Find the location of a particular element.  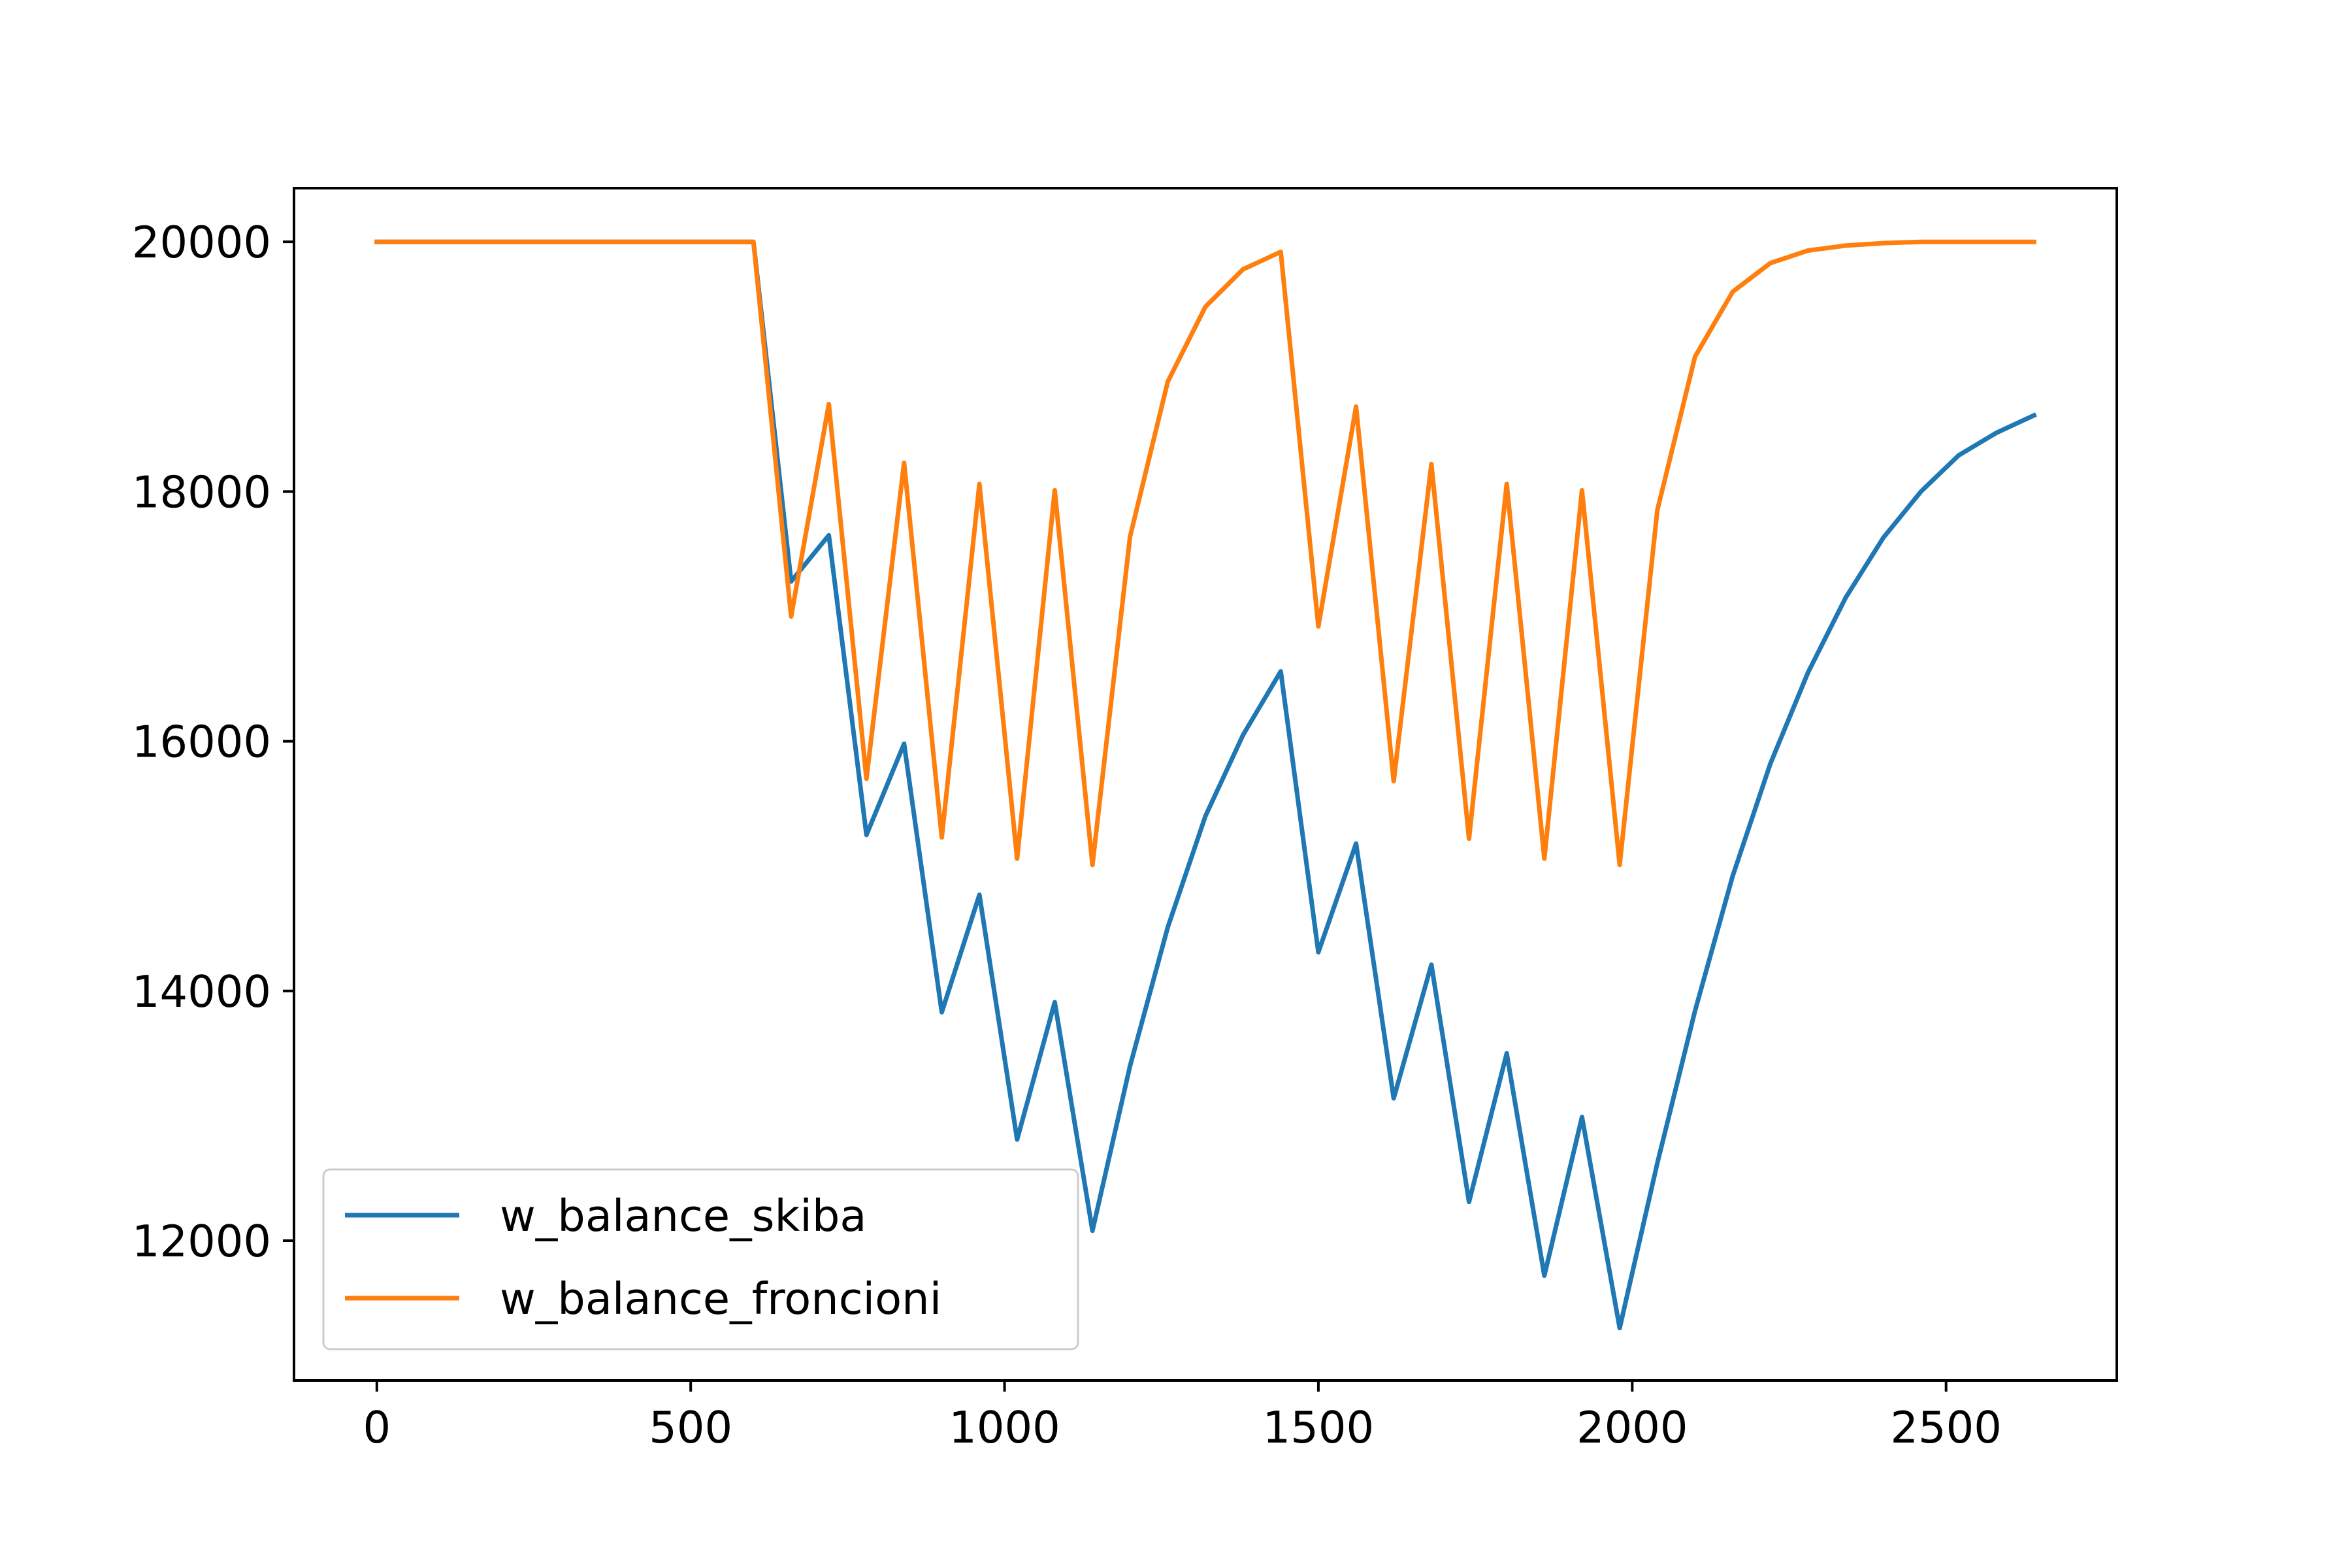

x-tick-label: 1500 is located at coordinates (1319, 1427).